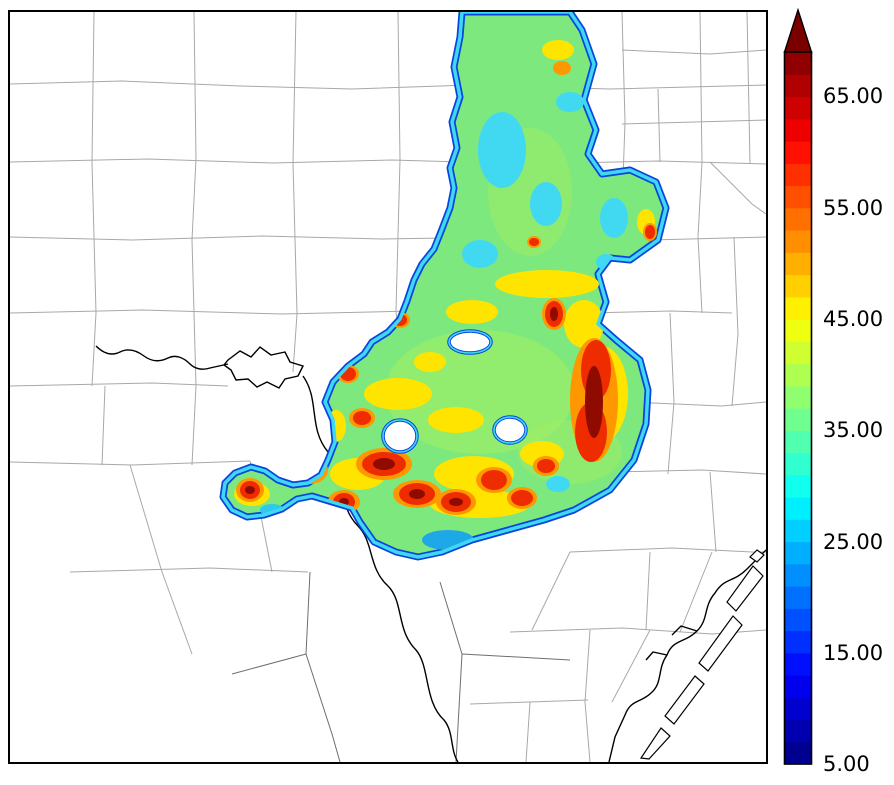 The height and width of the screenshot is (785, 894). Describe the element at coordinates (798, 30) in the screenshot. I see `colorbar-over-arrow` at that location.